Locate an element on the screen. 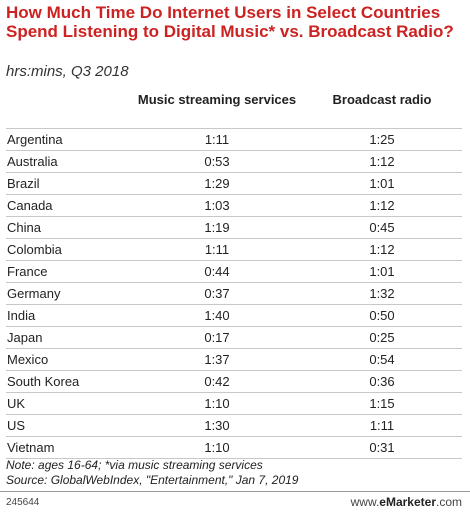 The image size is (470, 515). cell-broadcast-radio: 1:11 is located at coordinates (382, 425).